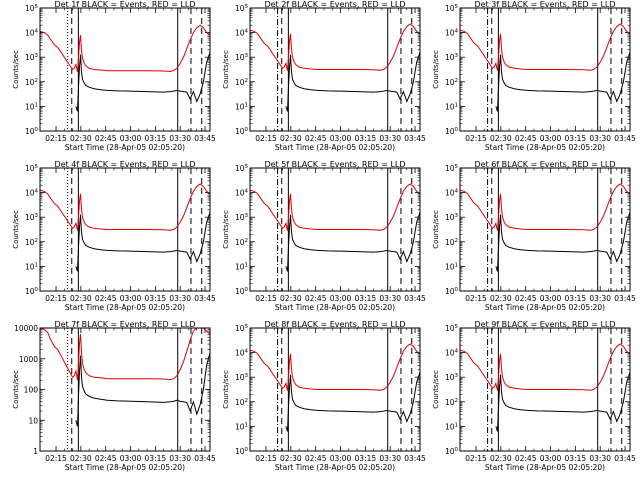  Describe the element at coordinates (544, 164) in the screenshot. I see `panel-title: Det 6f BLACK = Events, RED = LLD` at that location.